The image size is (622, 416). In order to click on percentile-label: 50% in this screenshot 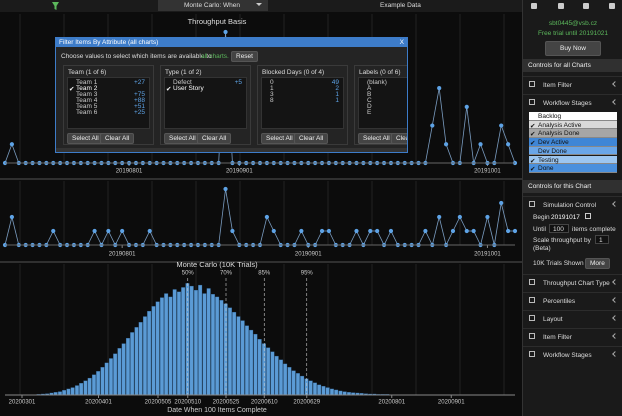, I will do `click(188, 274)`.